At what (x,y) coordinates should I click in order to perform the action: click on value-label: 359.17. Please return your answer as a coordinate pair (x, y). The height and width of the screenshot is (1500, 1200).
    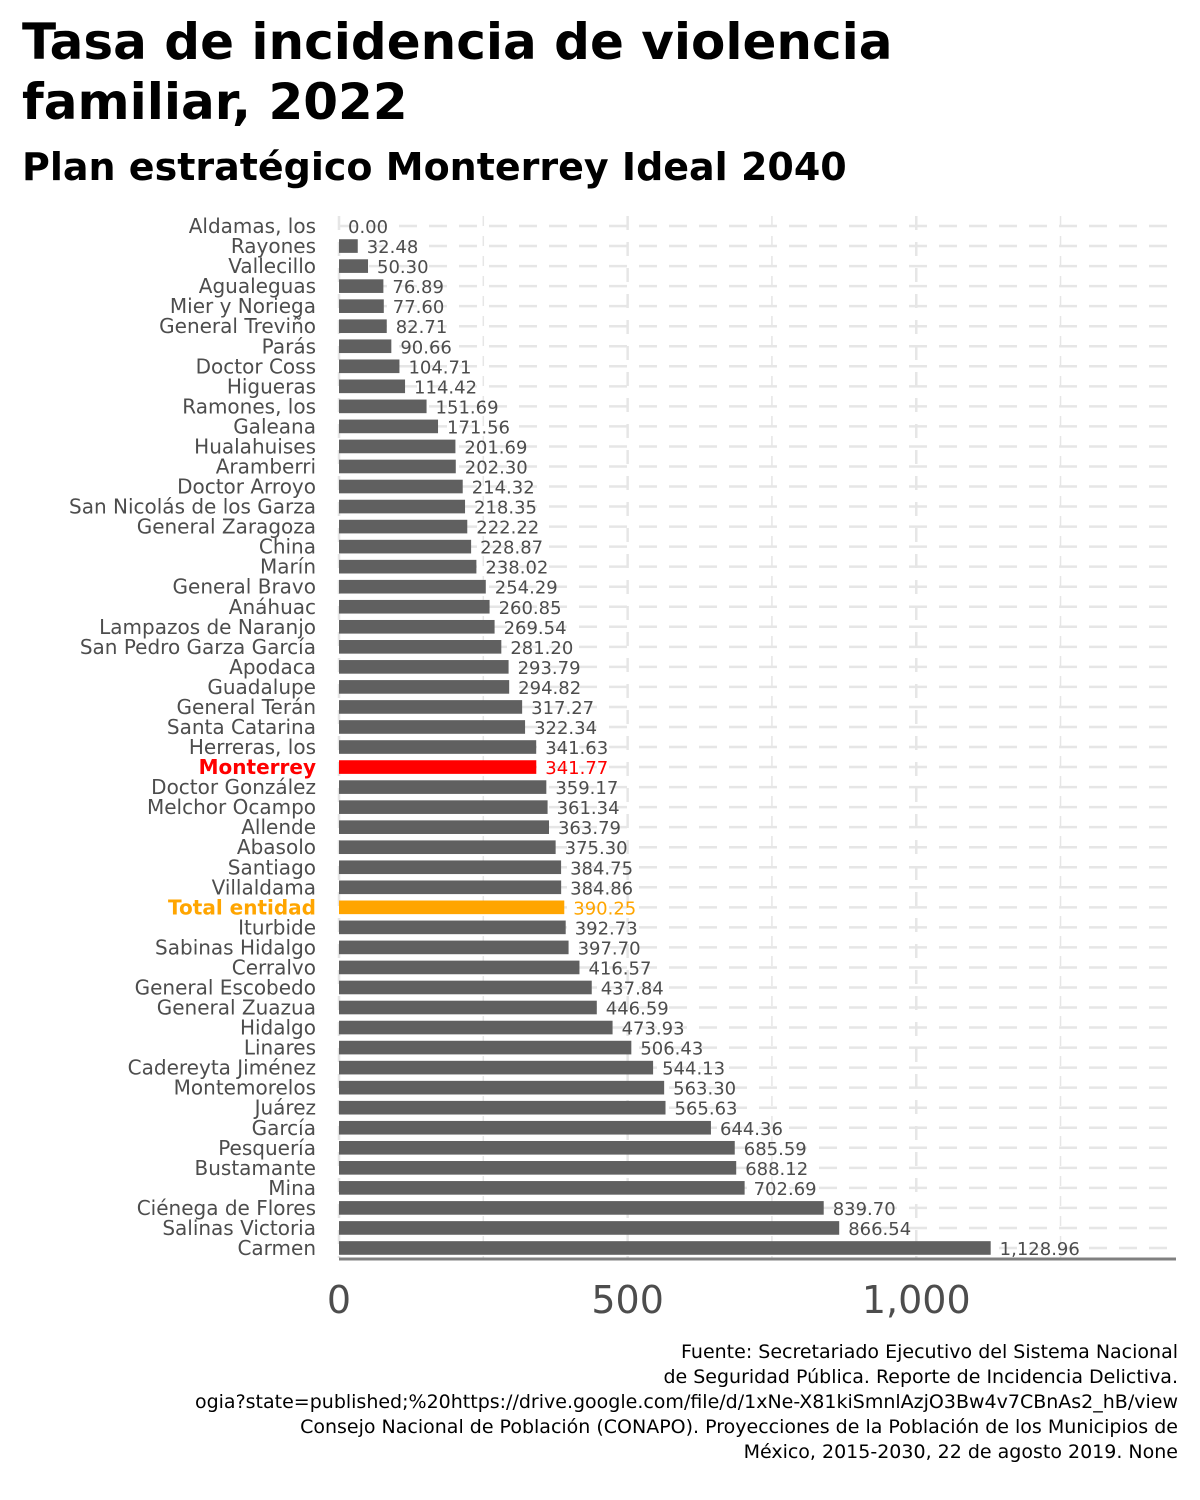
    Looking at the image, I should click on (586, 788).